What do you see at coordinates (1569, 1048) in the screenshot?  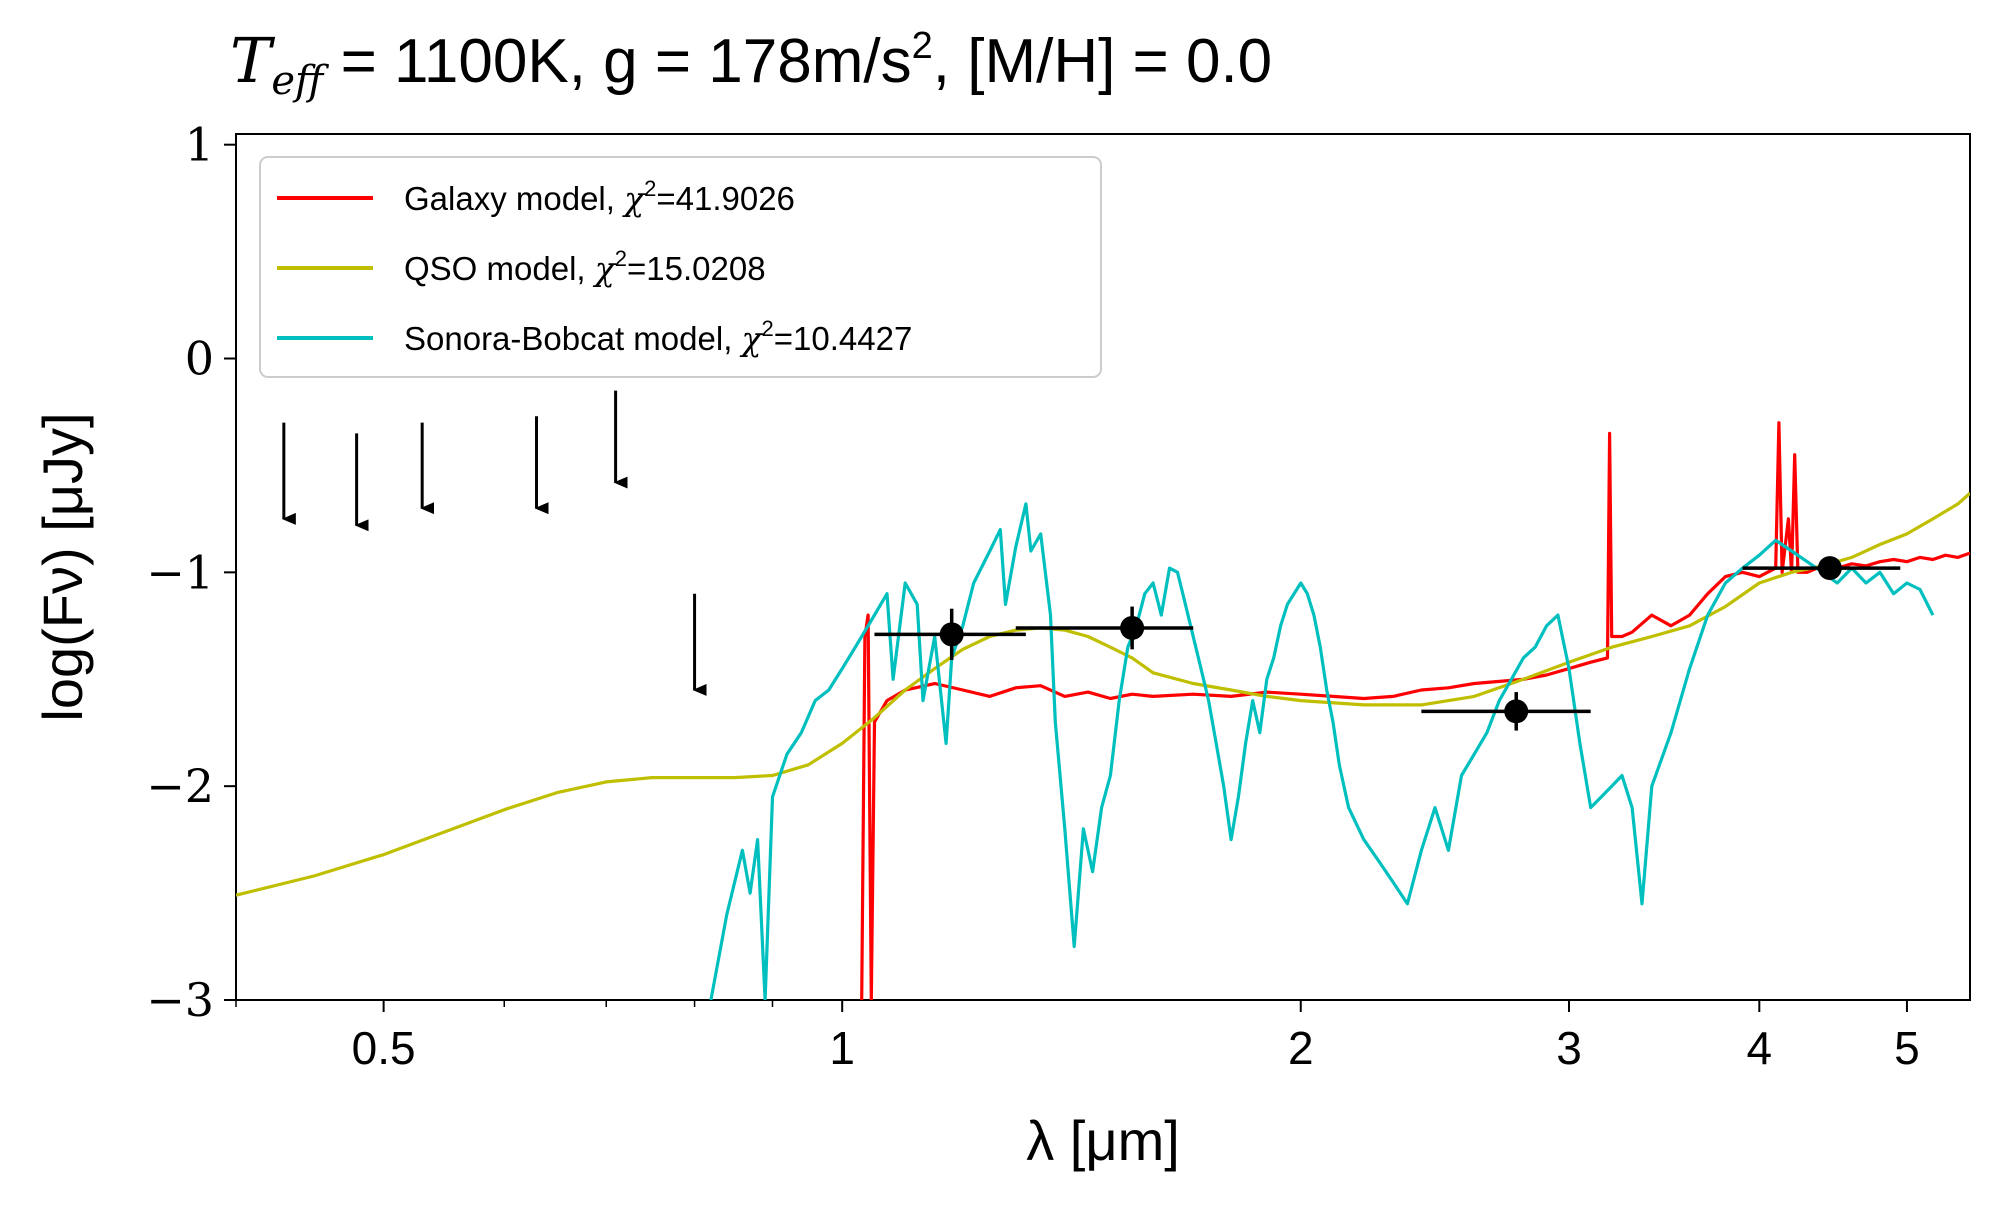 I see `x-tick-label: 3` at bounding box center [1569, 1048].